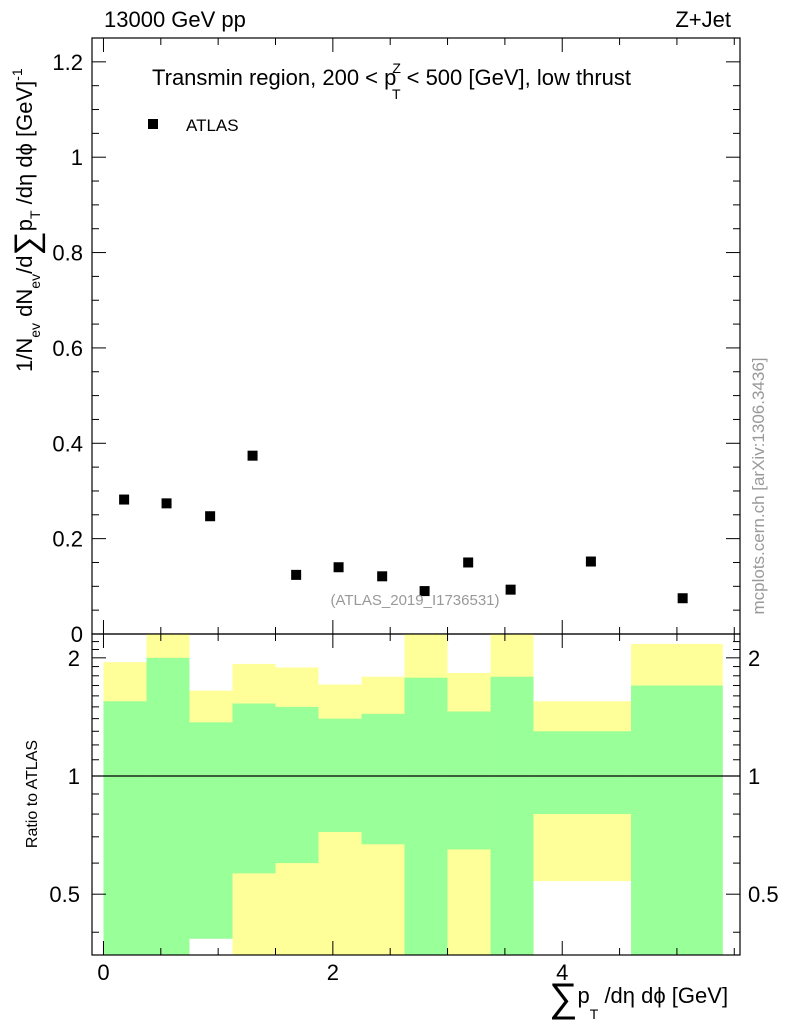  What do you see at coordinates (414, 600) in the screenshot?
I see `analysis-label: (ATLAS_2019_I1736531)` at bounding box center [414, 600].